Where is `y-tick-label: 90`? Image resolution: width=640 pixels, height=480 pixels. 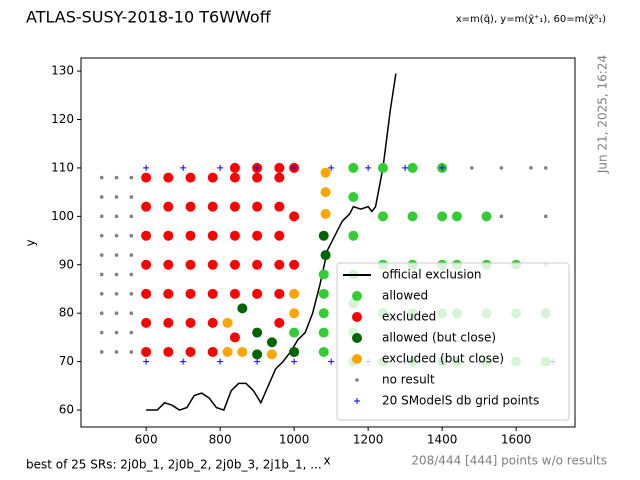 y-tick-label: 90 is located at coordinates (66, 264).